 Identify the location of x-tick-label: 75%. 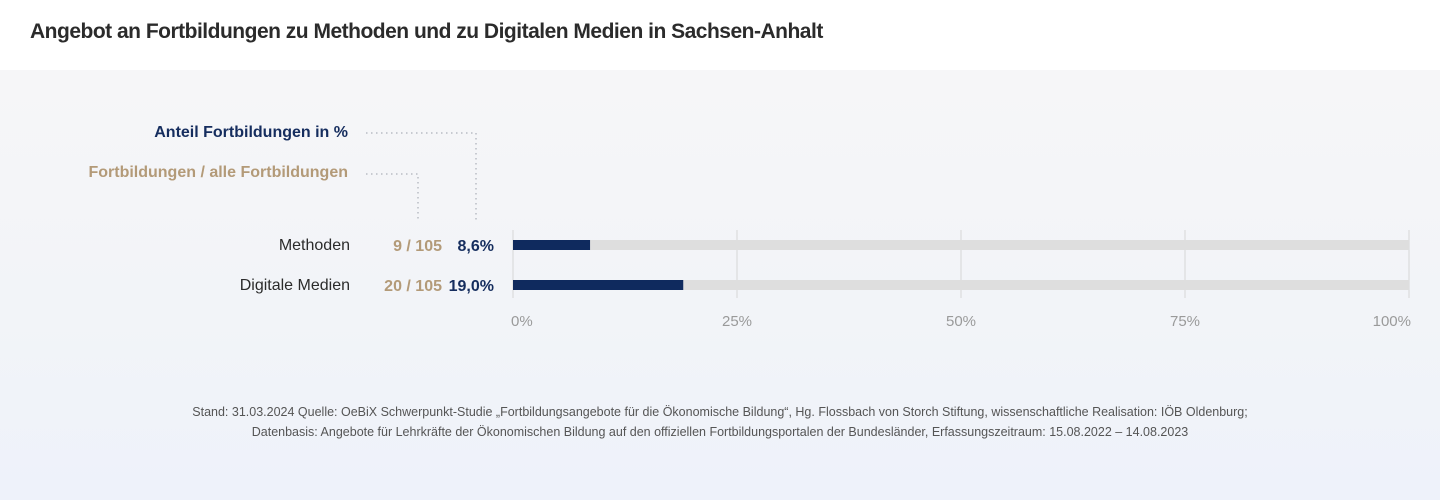
(1185, 321).